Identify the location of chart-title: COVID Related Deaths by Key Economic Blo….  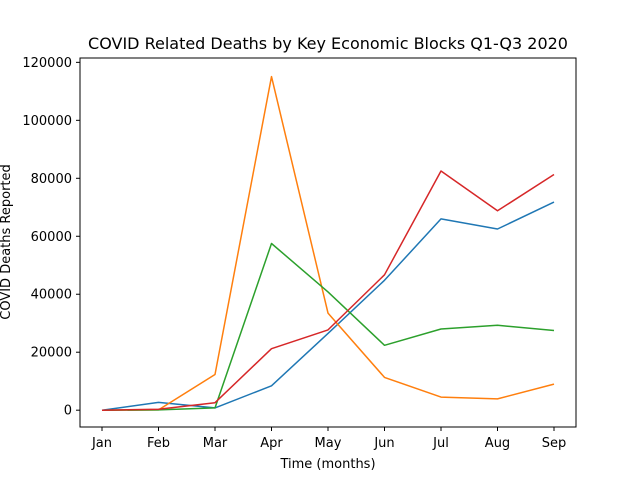
(328, 43).